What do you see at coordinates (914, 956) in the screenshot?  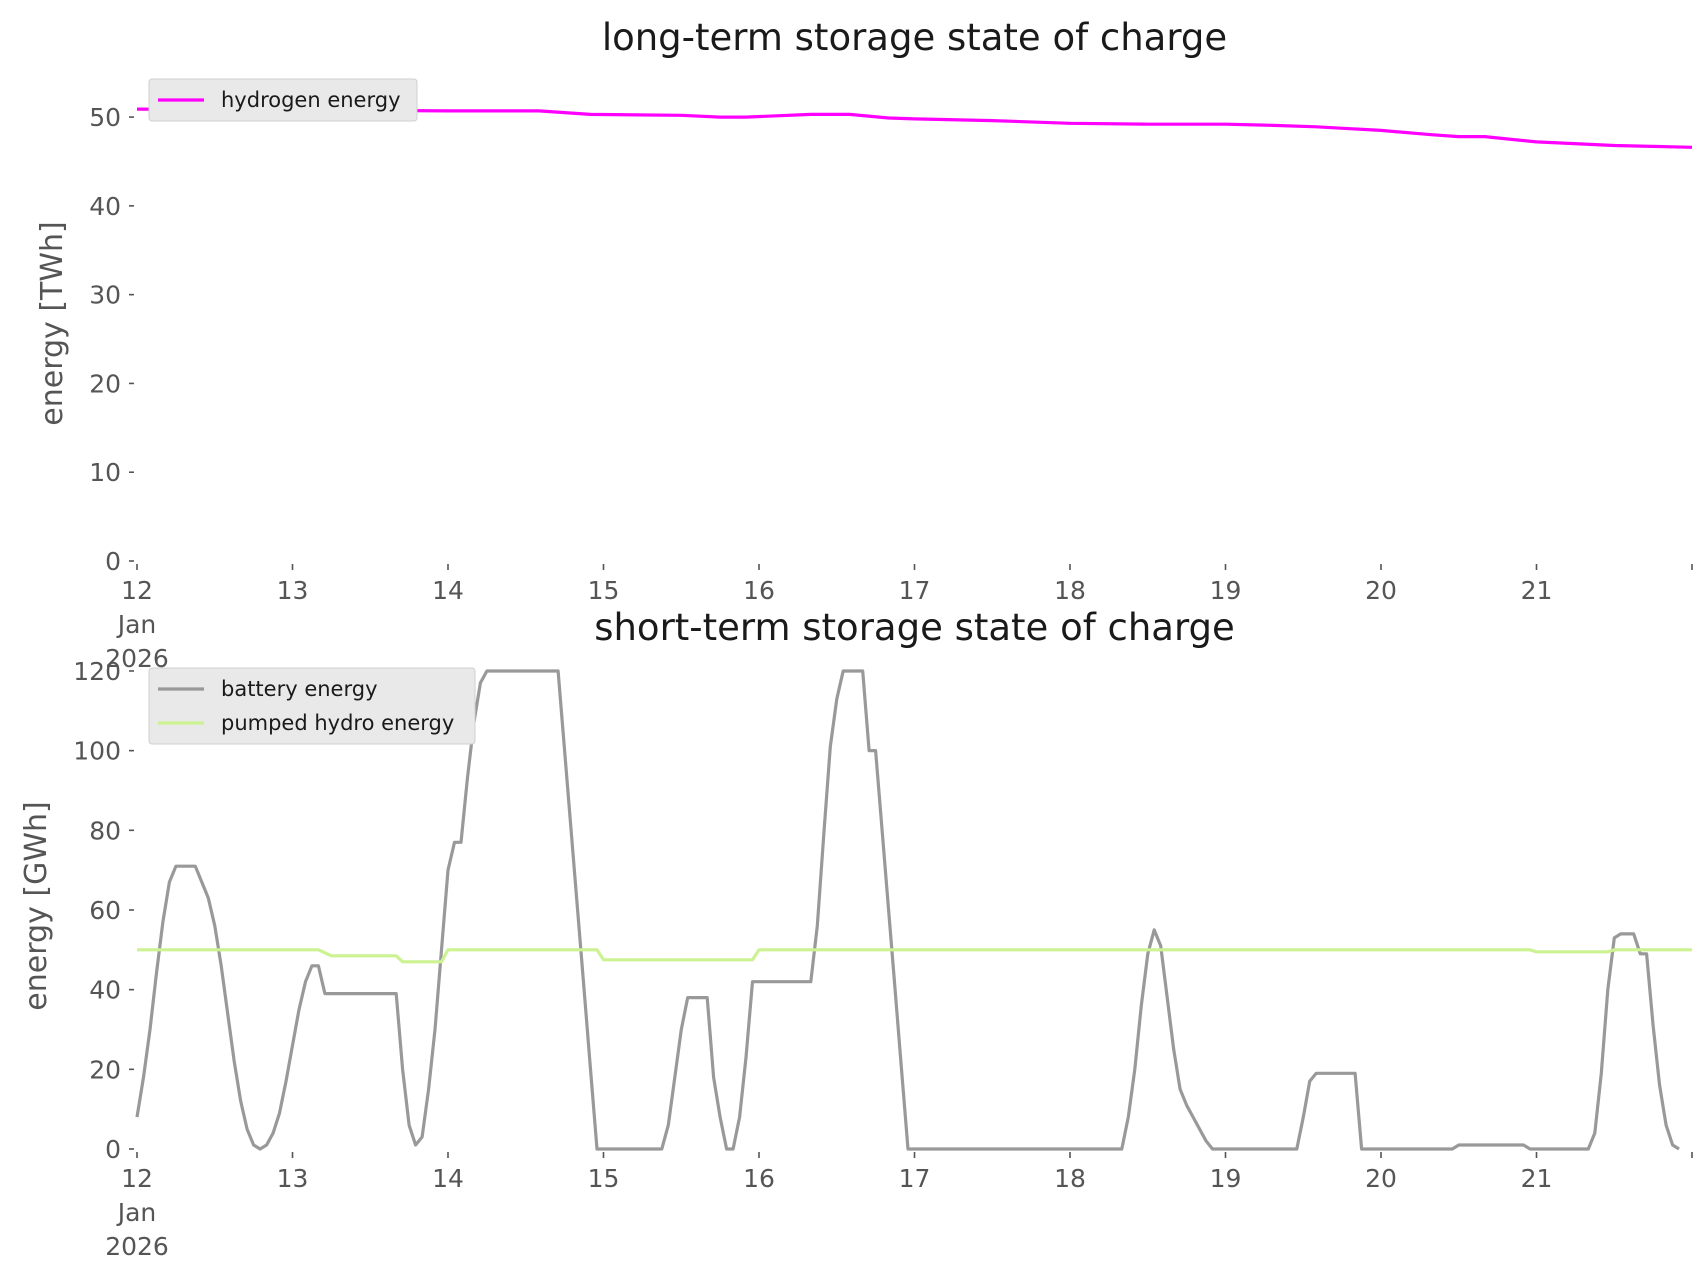 I see `series-line-pumped-hydro-energy` at bounding box center [914, 956].